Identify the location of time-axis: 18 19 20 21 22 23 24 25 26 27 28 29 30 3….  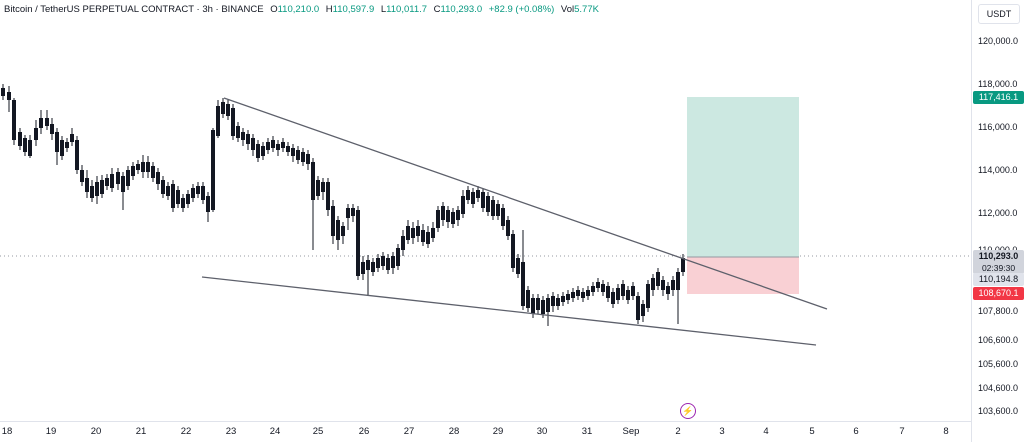
(485, 432).